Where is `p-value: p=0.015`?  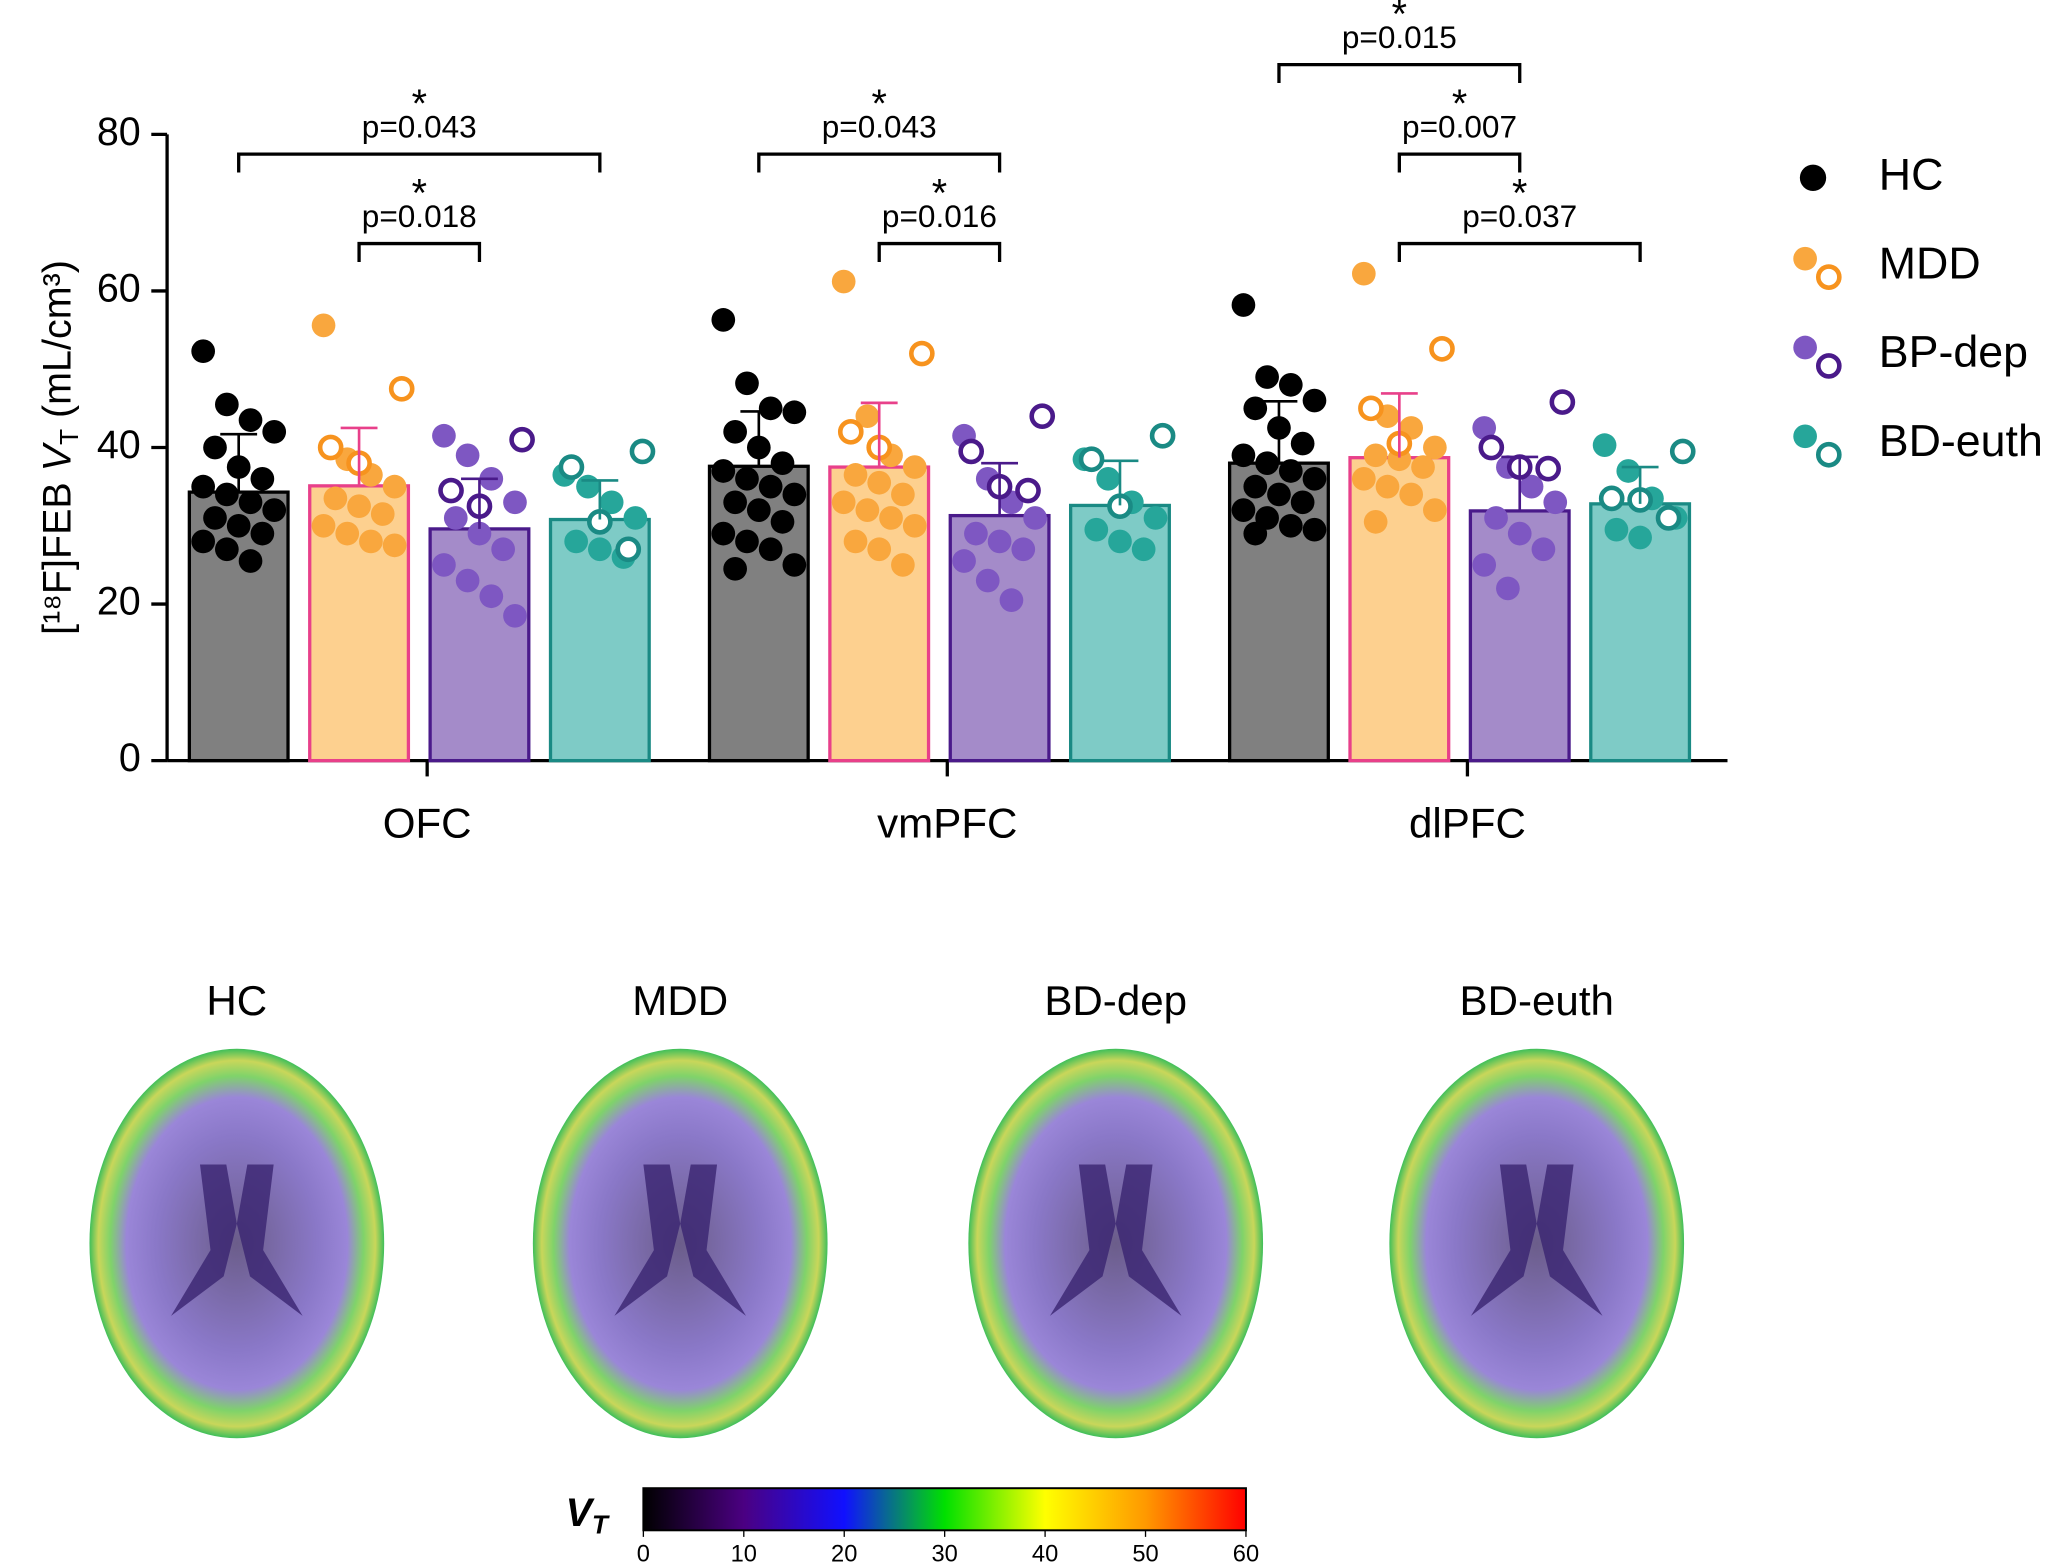
p-value: p=0.015 is located at coordinates (1399, 37).